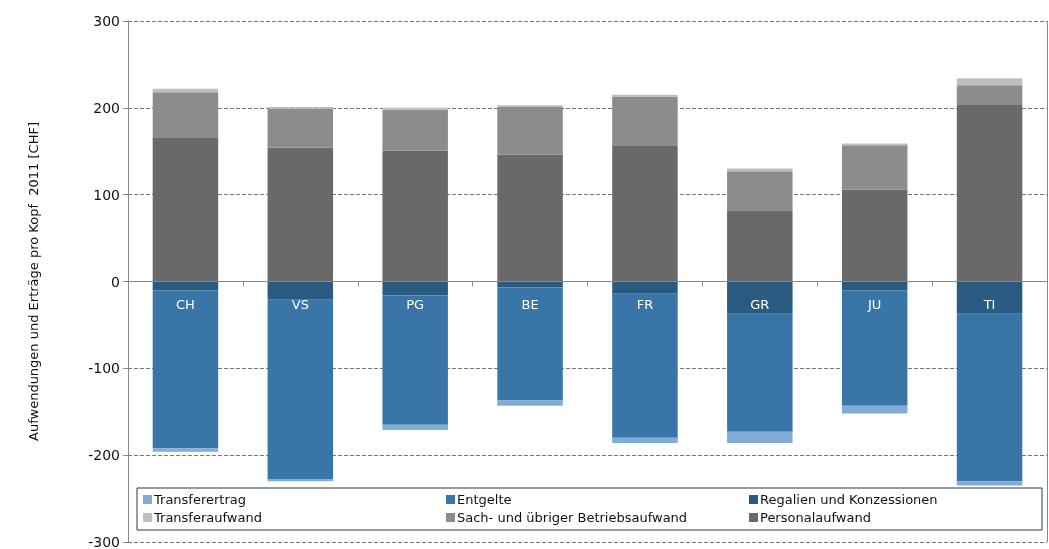 The image size is (1049, 549). I want to click on legend-label: Transferaufwand, so click(207, 517).